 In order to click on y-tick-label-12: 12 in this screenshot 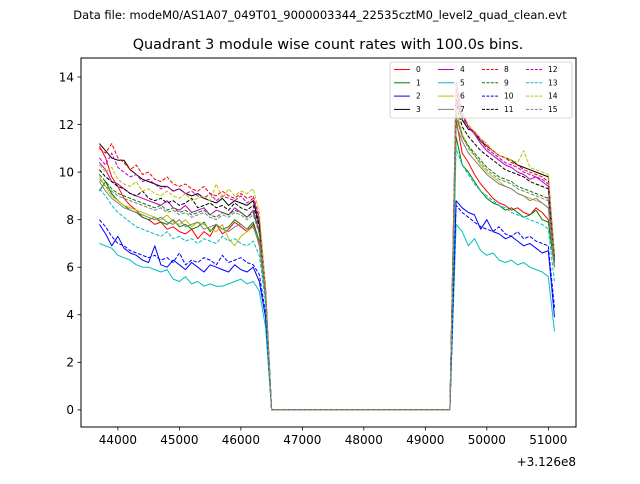, I will do `click(66, 125)`.